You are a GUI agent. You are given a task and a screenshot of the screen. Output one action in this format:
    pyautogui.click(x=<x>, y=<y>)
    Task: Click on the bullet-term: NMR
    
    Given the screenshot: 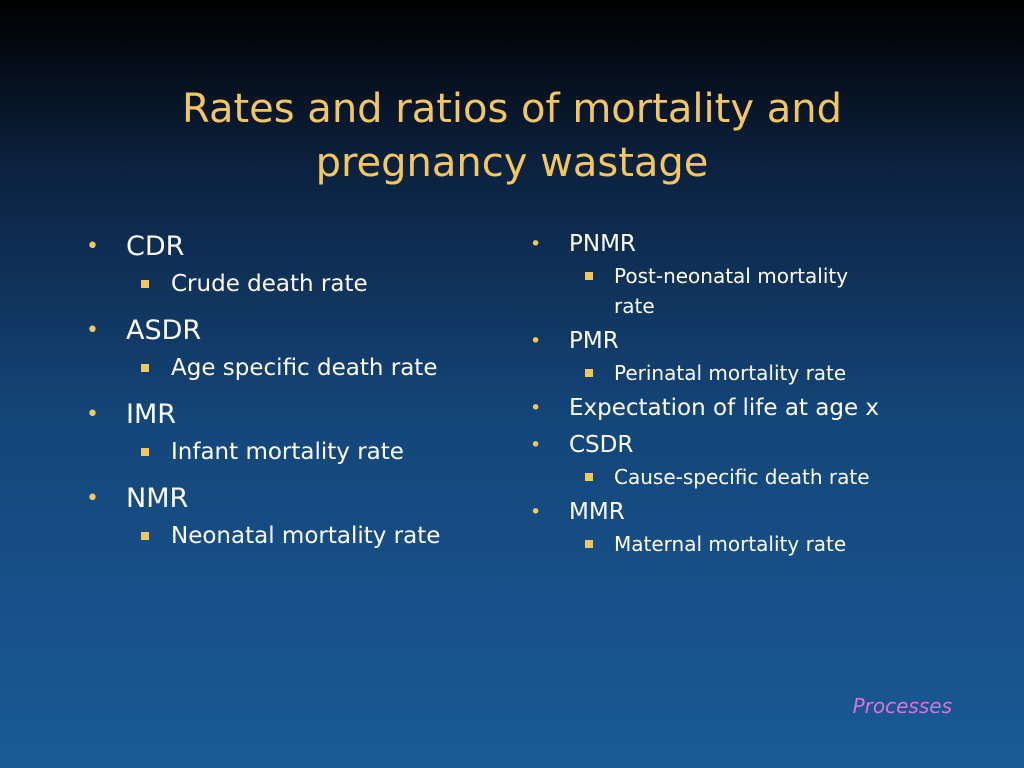 What is the action you would take?
    pyautogui.click(x=157, y=498)
    